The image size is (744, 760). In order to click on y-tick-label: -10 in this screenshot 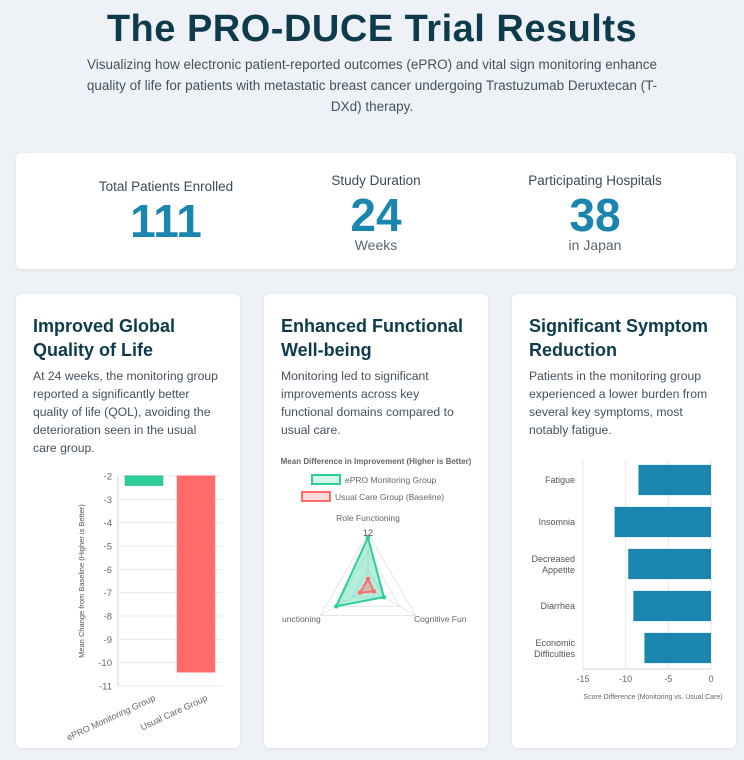, I will do `click(105, 663)`.